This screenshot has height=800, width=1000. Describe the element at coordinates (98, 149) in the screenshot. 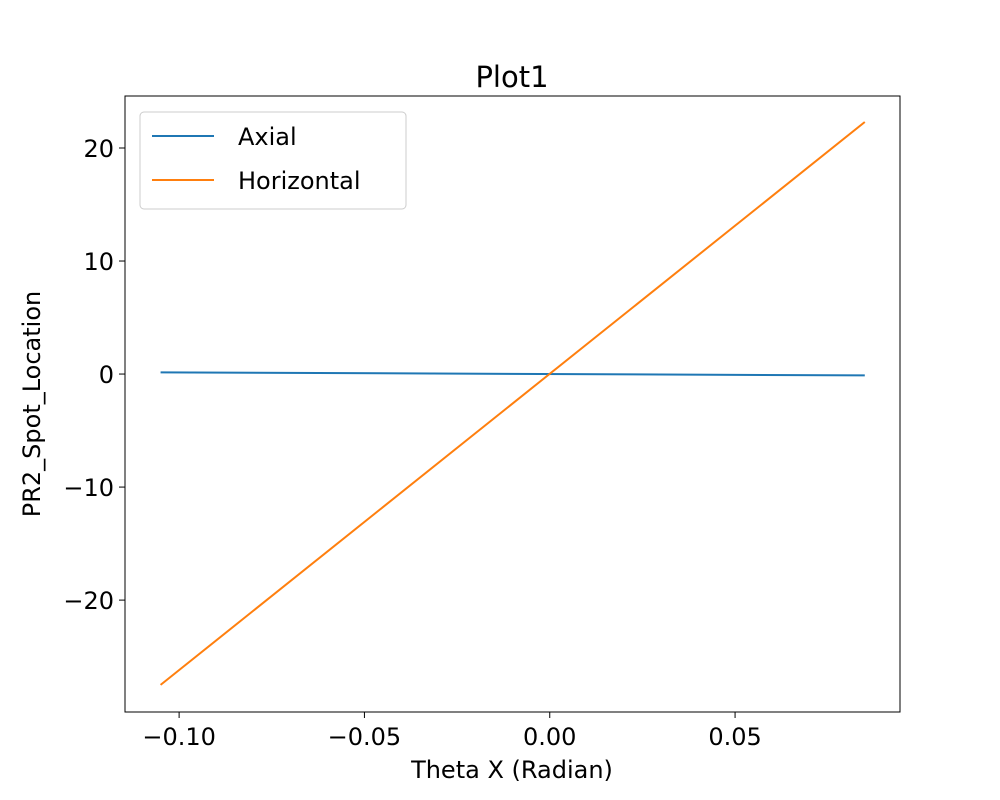

I see `y-tick-label: 20` at that location.